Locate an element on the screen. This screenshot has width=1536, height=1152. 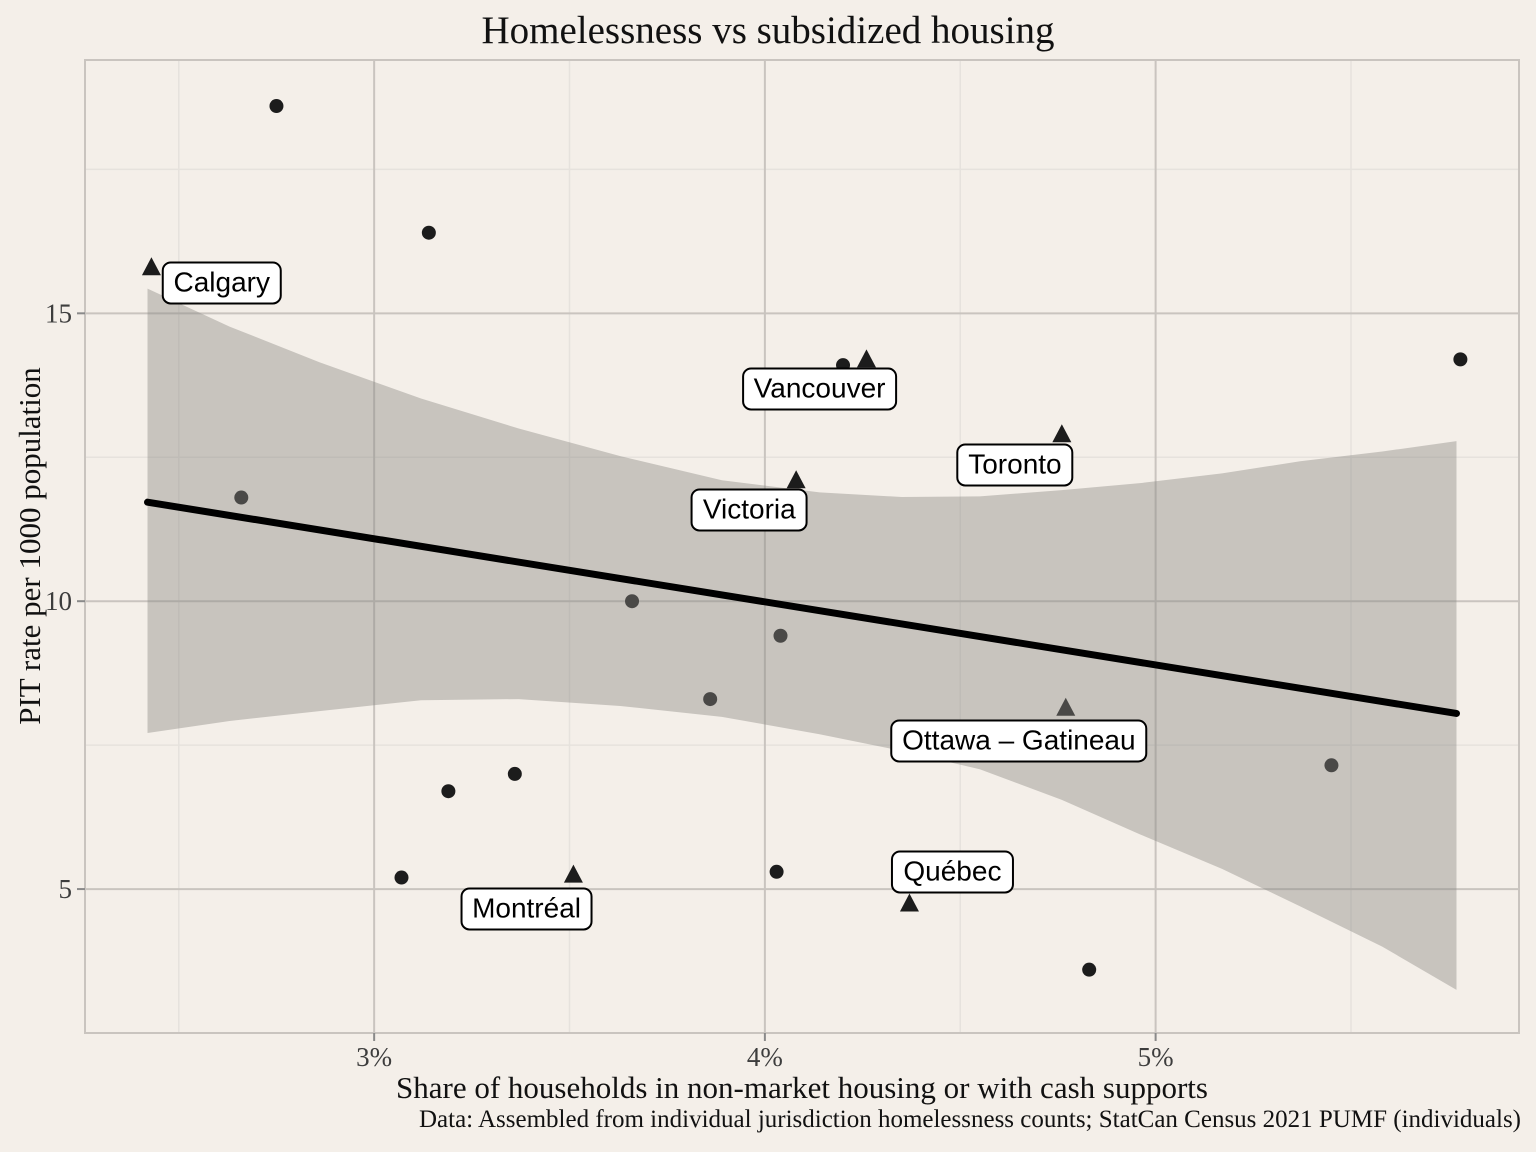
chart-title: Homelessness vs subsidized housing is located at coordinates (768, 30).